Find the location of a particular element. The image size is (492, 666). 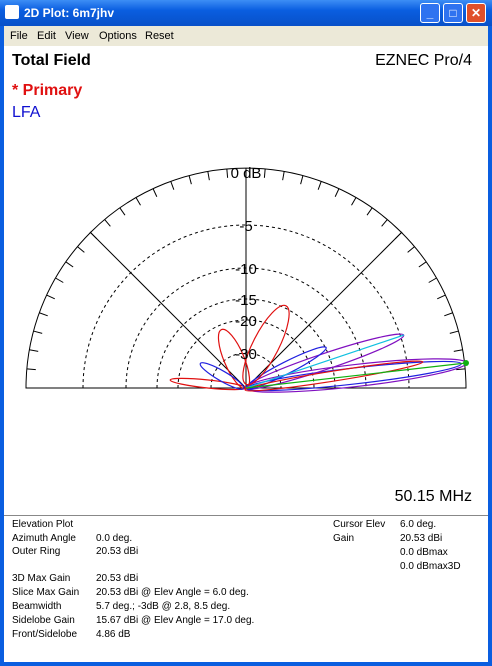

info-value: 0.0 deg. is located at coordinates (114, 538).